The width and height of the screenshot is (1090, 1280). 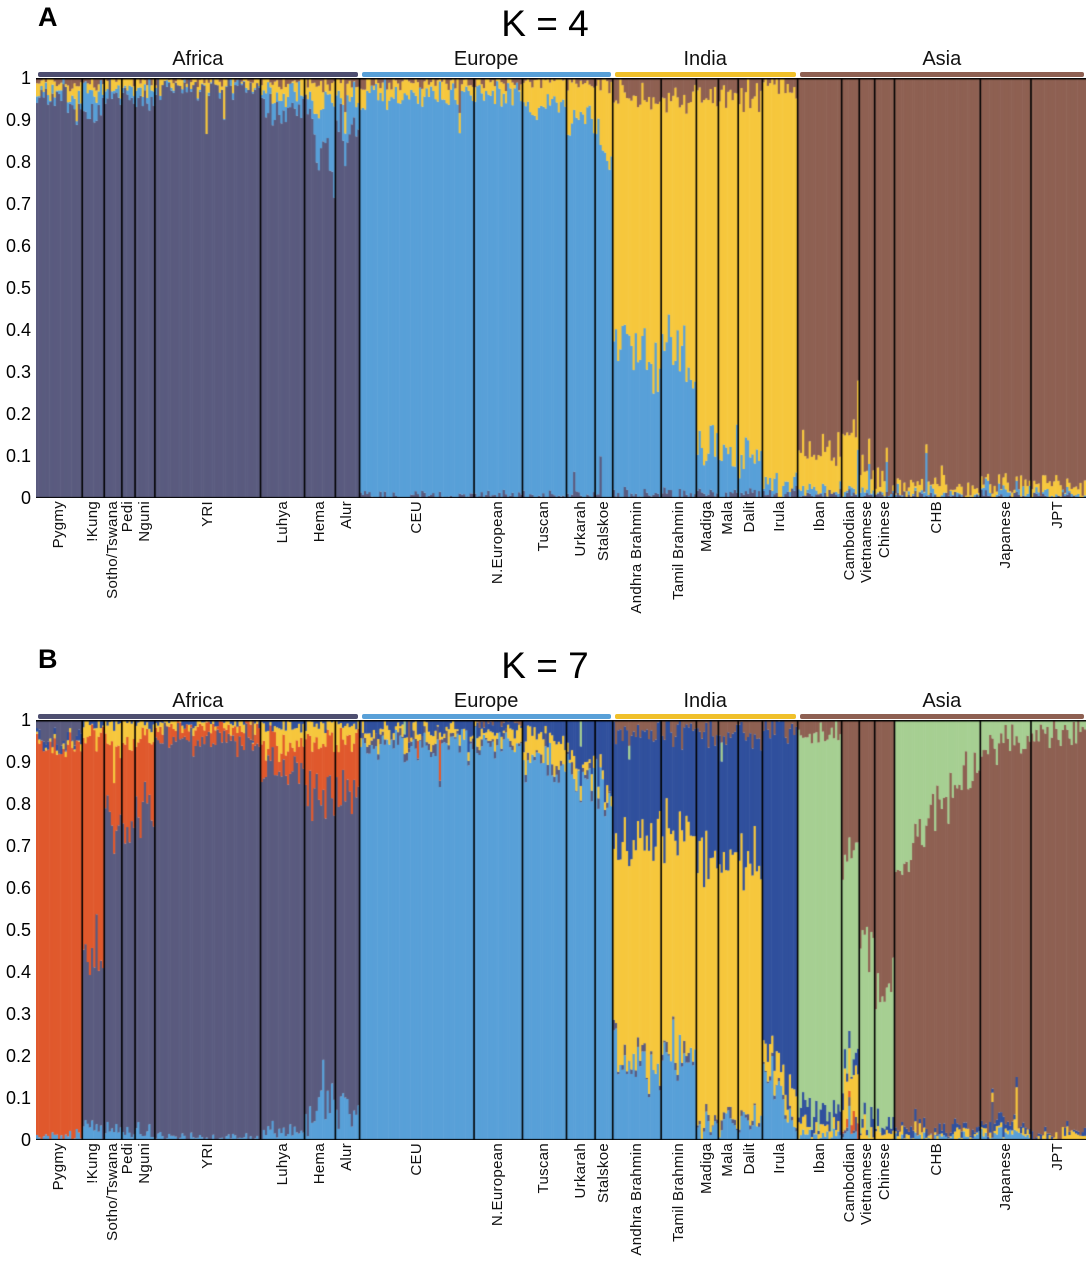 What do you see at coordinates (48, 659) in the screenshot?
I see `panel-b-letter: B` at bounding box center [48, 659].